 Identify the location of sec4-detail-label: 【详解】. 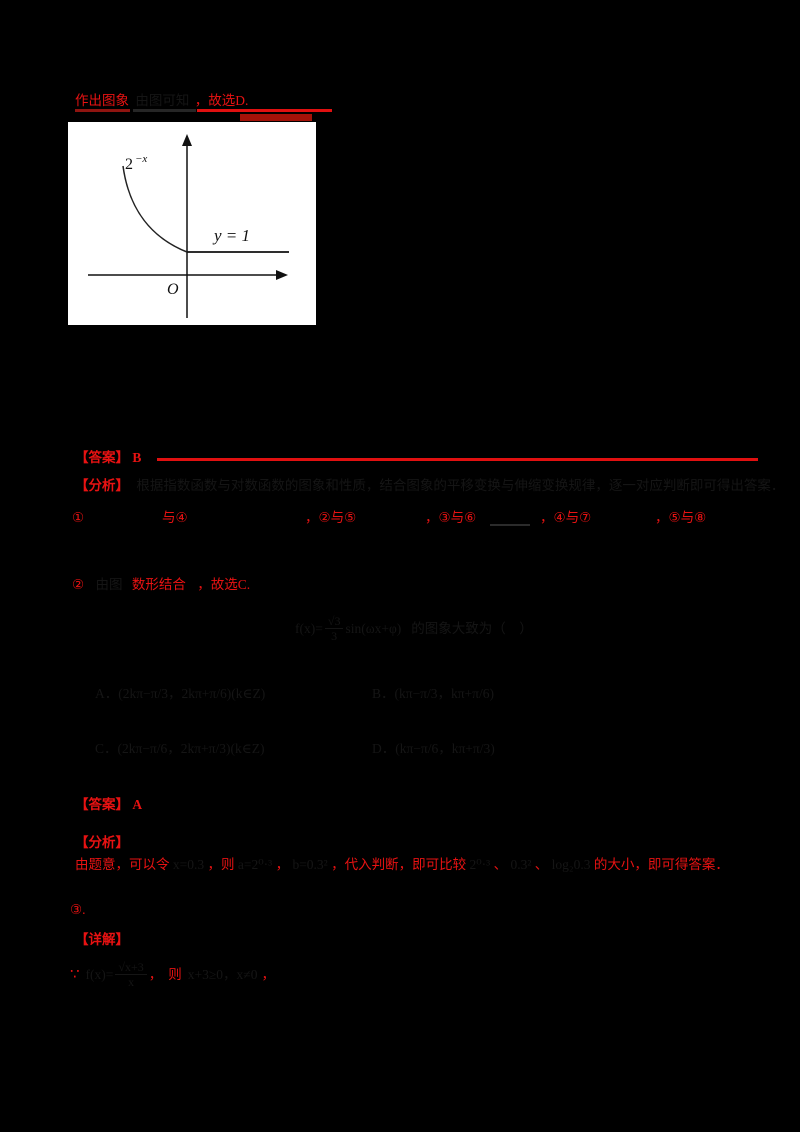
(102, 939).